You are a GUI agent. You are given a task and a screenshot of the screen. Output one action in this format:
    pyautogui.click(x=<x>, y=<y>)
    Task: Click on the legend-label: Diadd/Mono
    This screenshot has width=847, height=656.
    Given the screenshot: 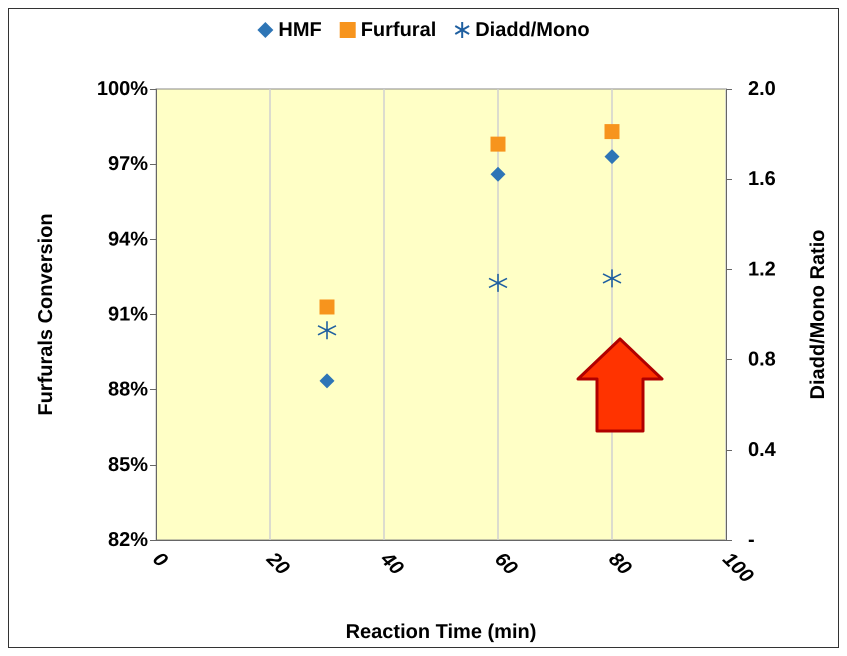 What is the action you would take?
    pyautogui.click(x=532, y=30)
    